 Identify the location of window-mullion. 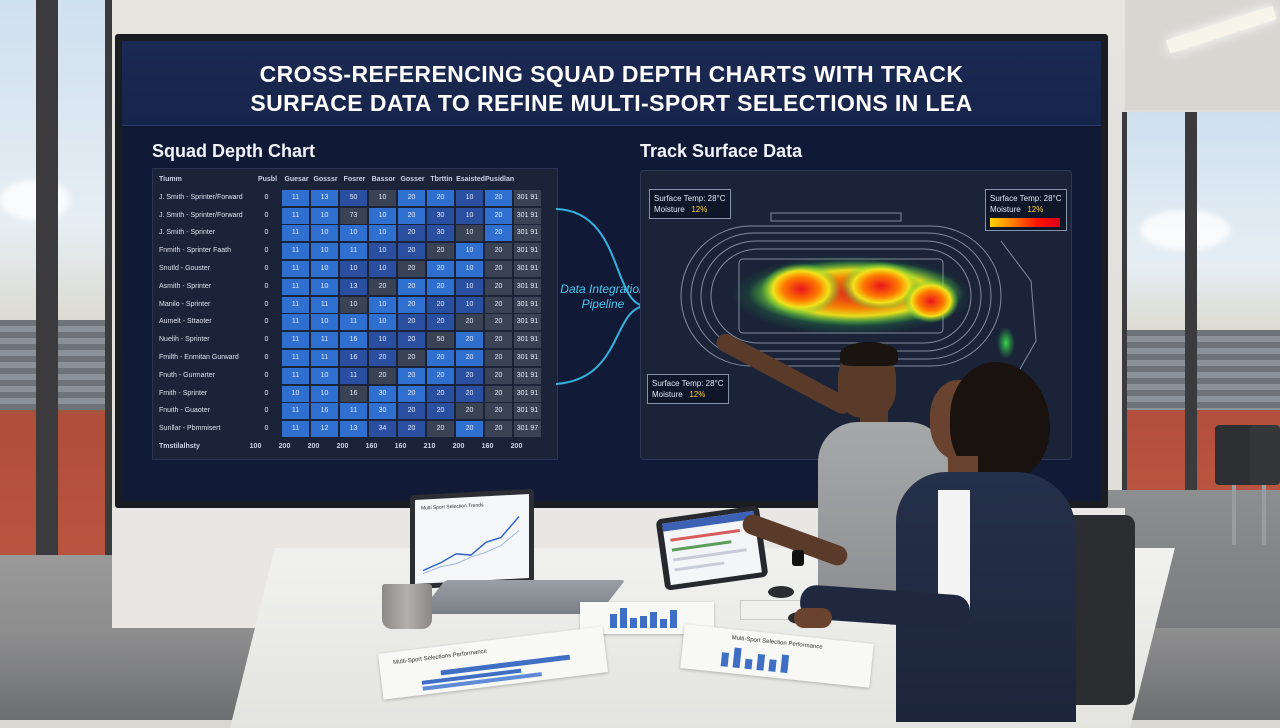
(47, 280).